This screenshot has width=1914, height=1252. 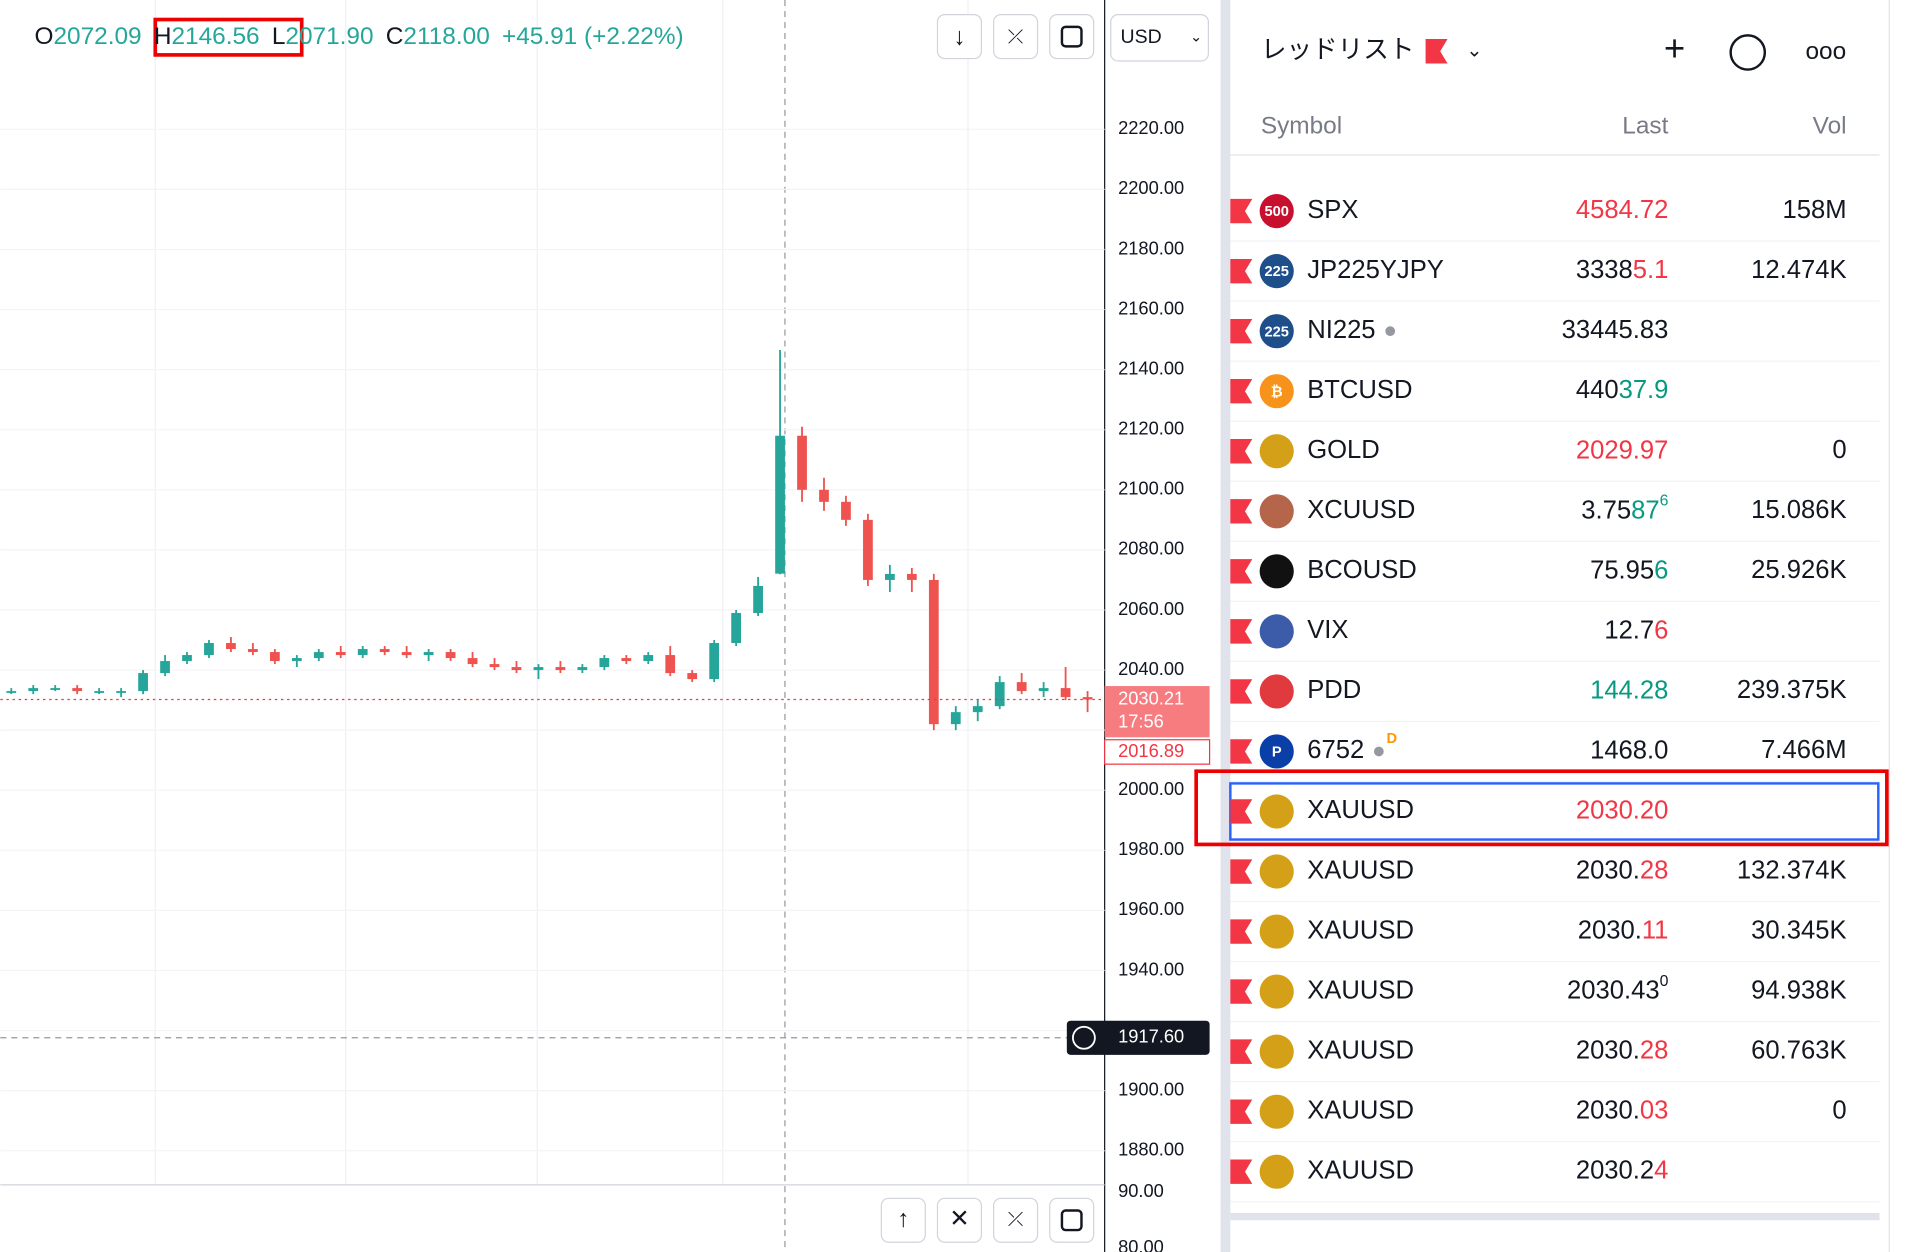 I want to click on ohlc-key: C, so click(x=395, y=36).